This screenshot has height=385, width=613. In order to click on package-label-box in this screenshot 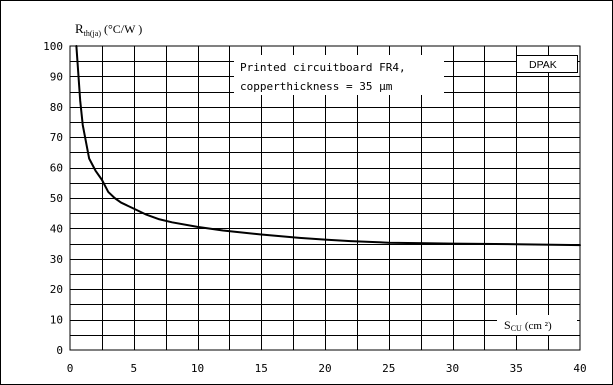, I will do `click(547, 64)`.